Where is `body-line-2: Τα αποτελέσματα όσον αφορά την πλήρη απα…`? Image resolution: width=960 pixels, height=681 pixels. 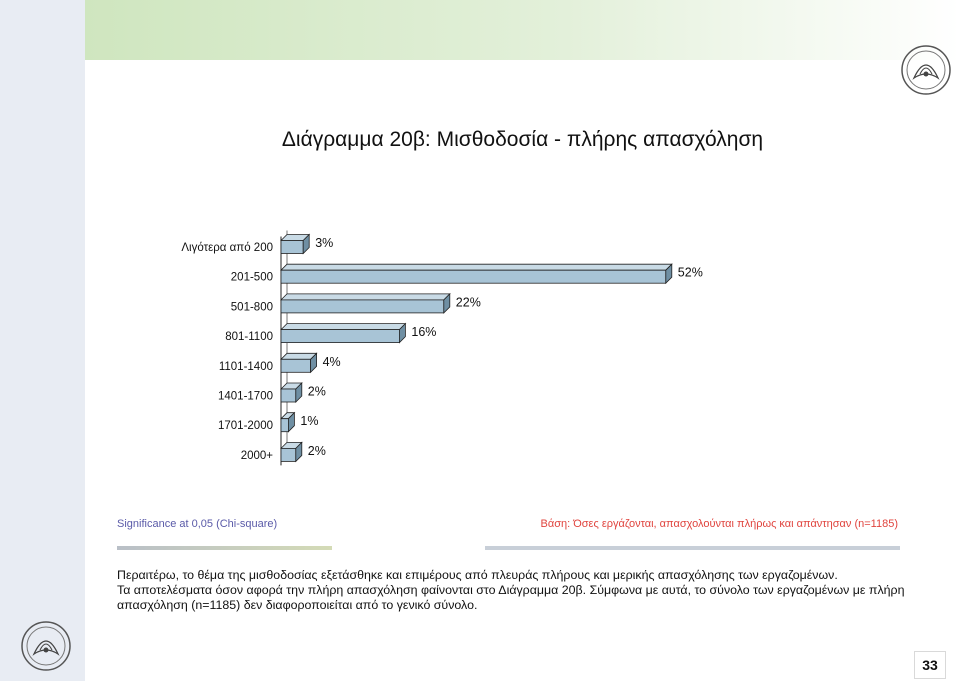
body-line-2: Τα αποτελέσματα όσον αφορά την πλήρη απα… is located at coordinates (511, 597).